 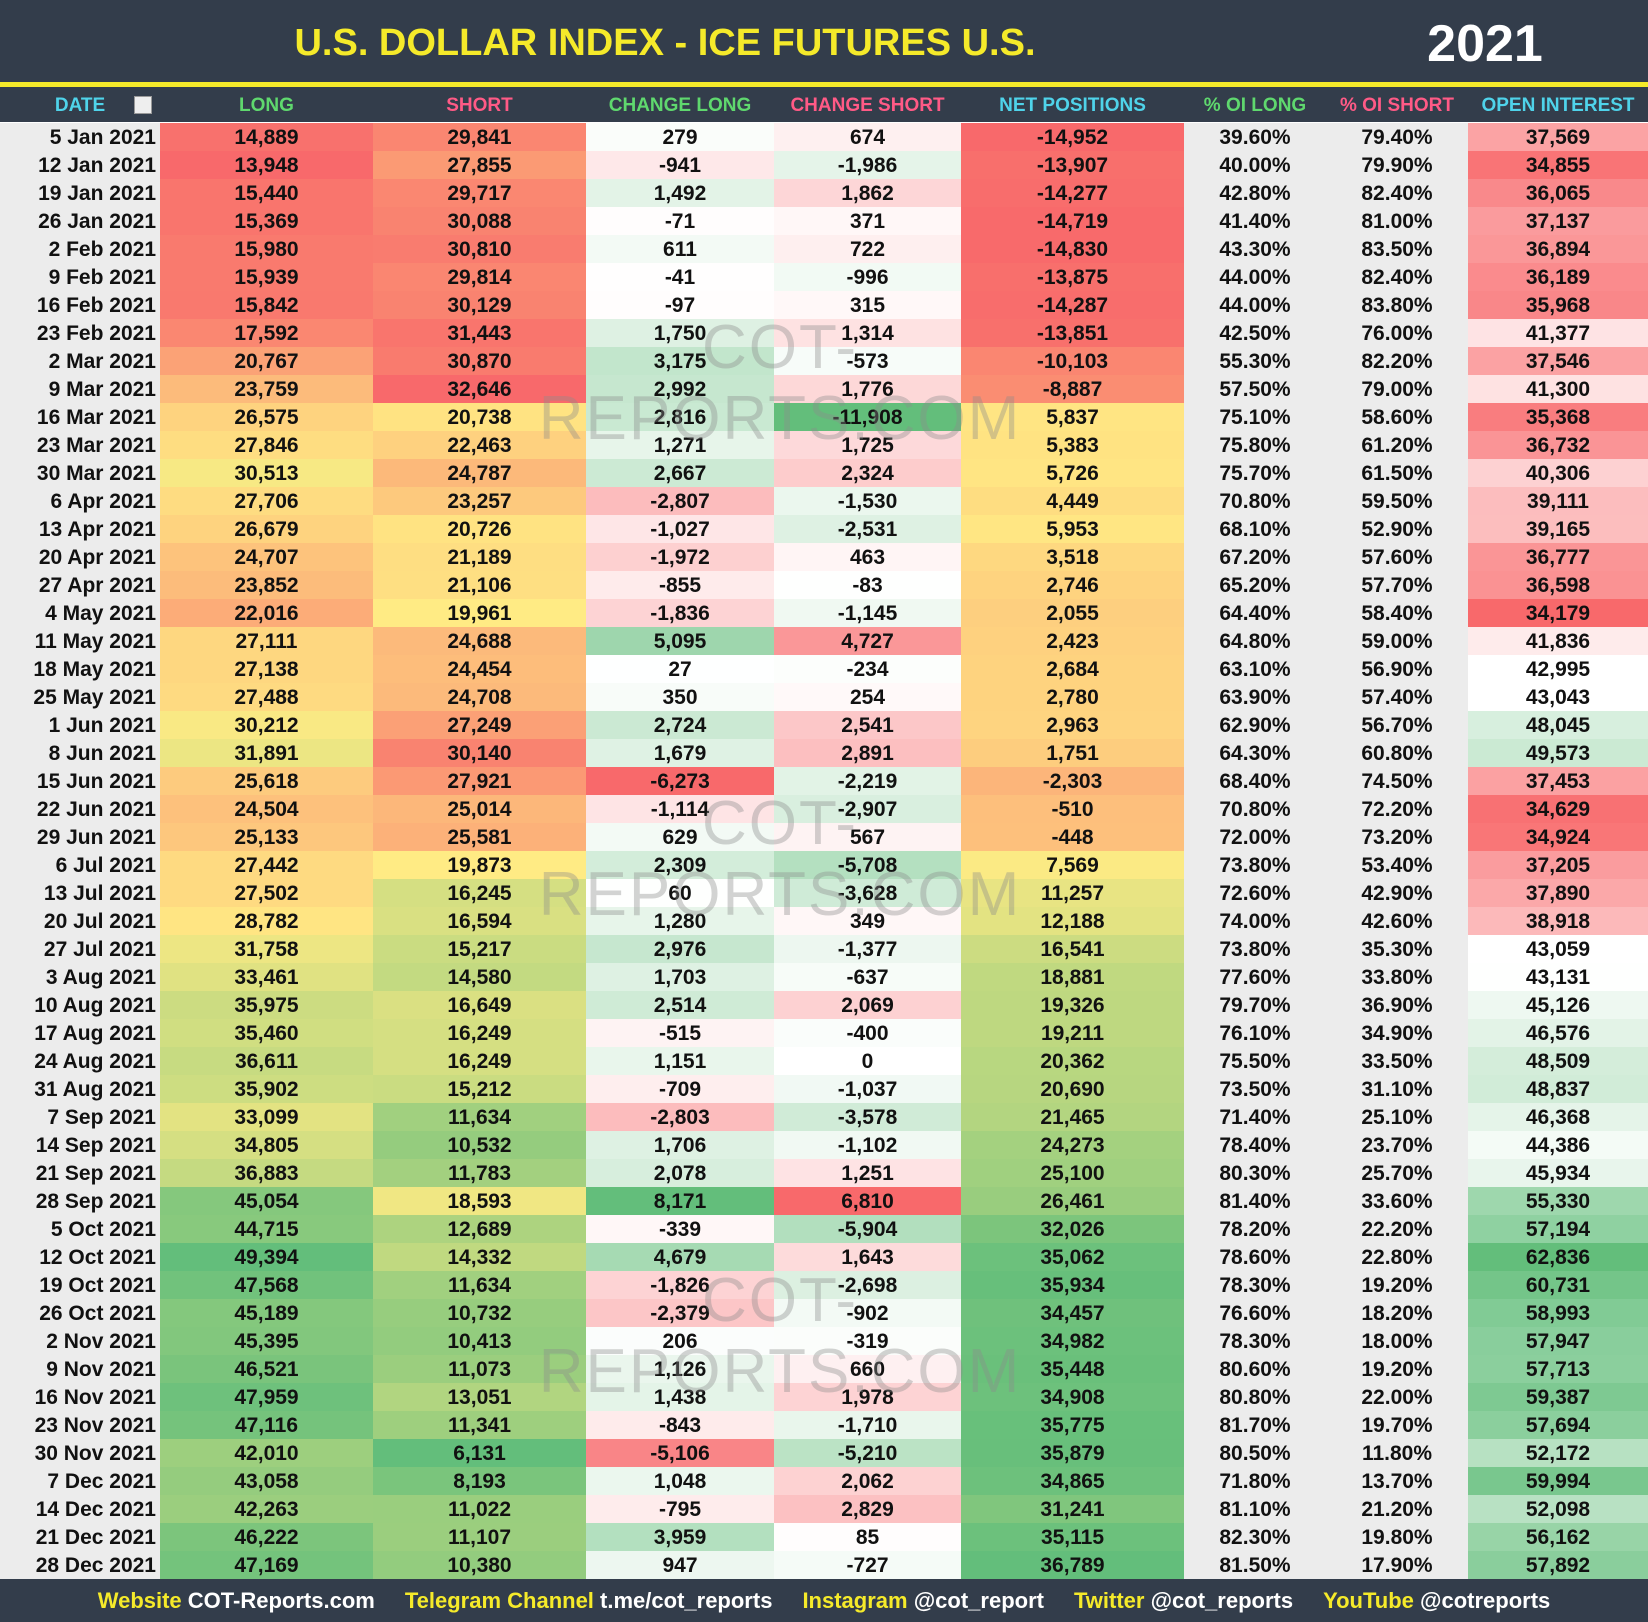 I want to click on cell: 25,581, so click(x=479, y=837).